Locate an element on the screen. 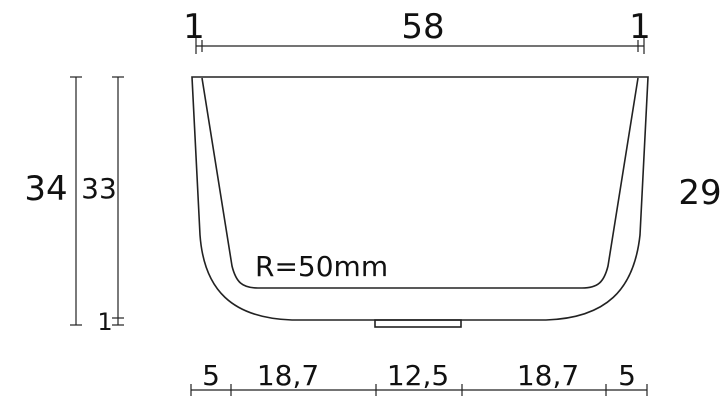 Image resolution: width=724 pixels, height=403 pixels. left-dimensions: 34 33 1 is located at coordinates (74, 206).